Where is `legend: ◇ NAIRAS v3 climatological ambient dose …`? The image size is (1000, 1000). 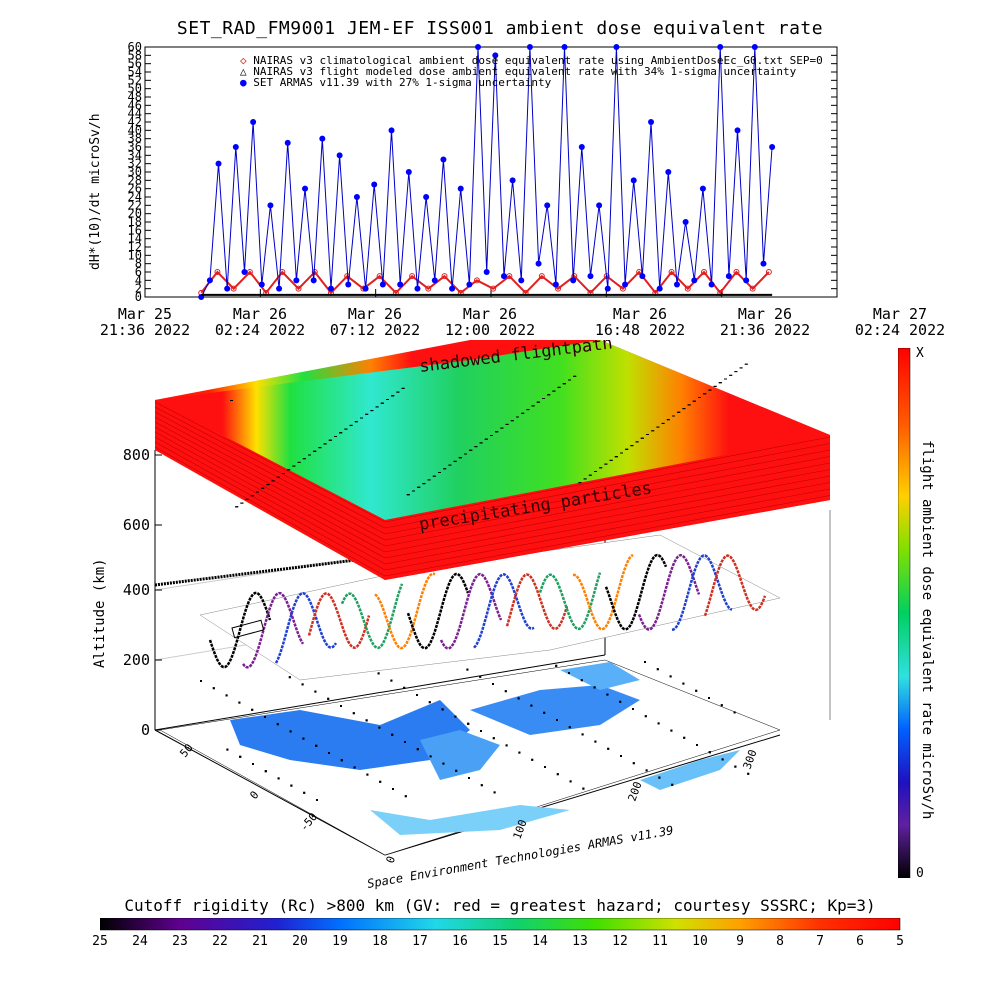 legend: ◇ NAIRAS v3 climatological ambient dose … is located at coordinates (531, 71).